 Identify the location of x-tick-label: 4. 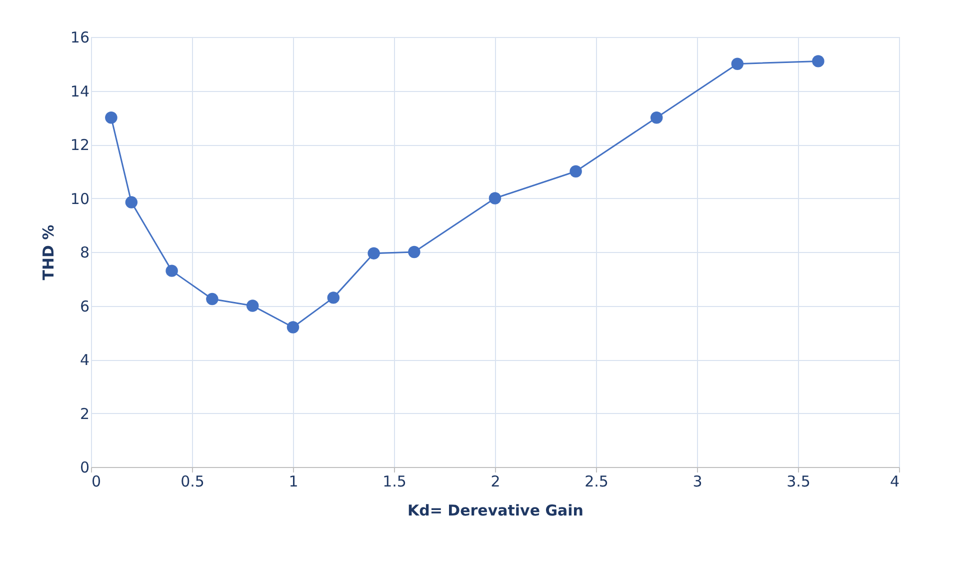
(895, 481).